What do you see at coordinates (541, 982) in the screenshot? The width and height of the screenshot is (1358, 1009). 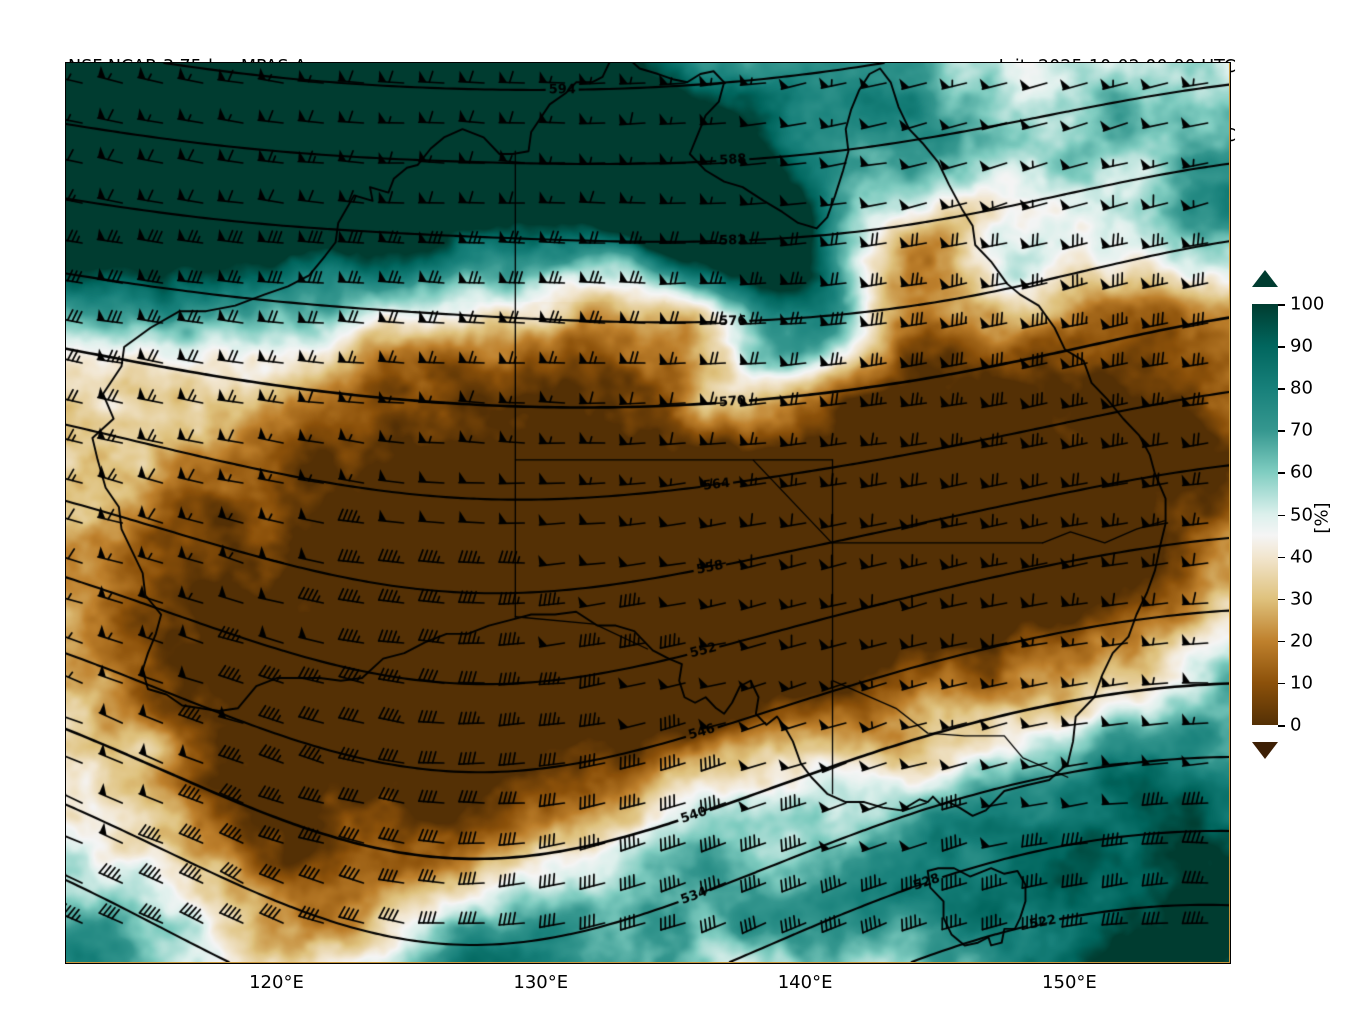 I see `lon-tick-label: 130°E` at bounding box center [541, 982].